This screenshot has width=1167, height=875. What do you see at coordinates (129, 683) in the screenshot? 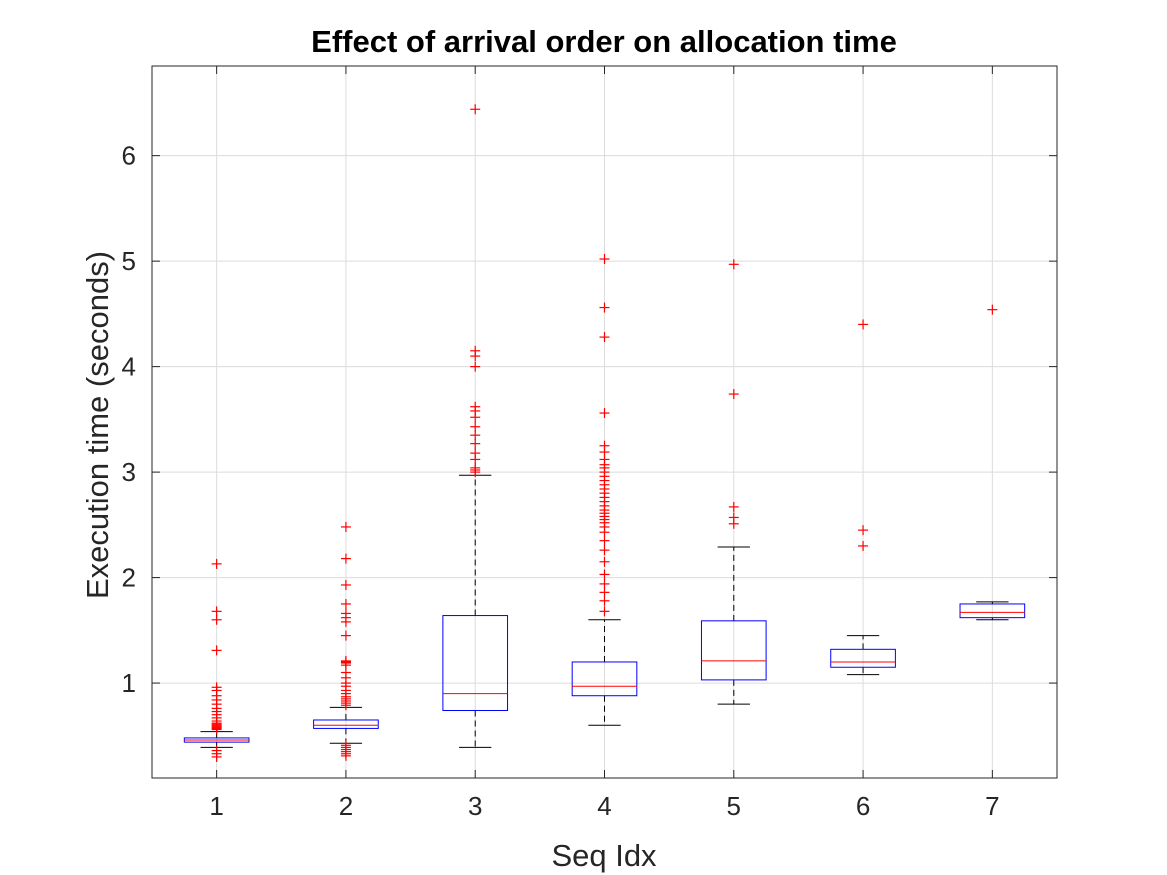
I see `y-tick-label: 1` at bounding box center [129, 683].